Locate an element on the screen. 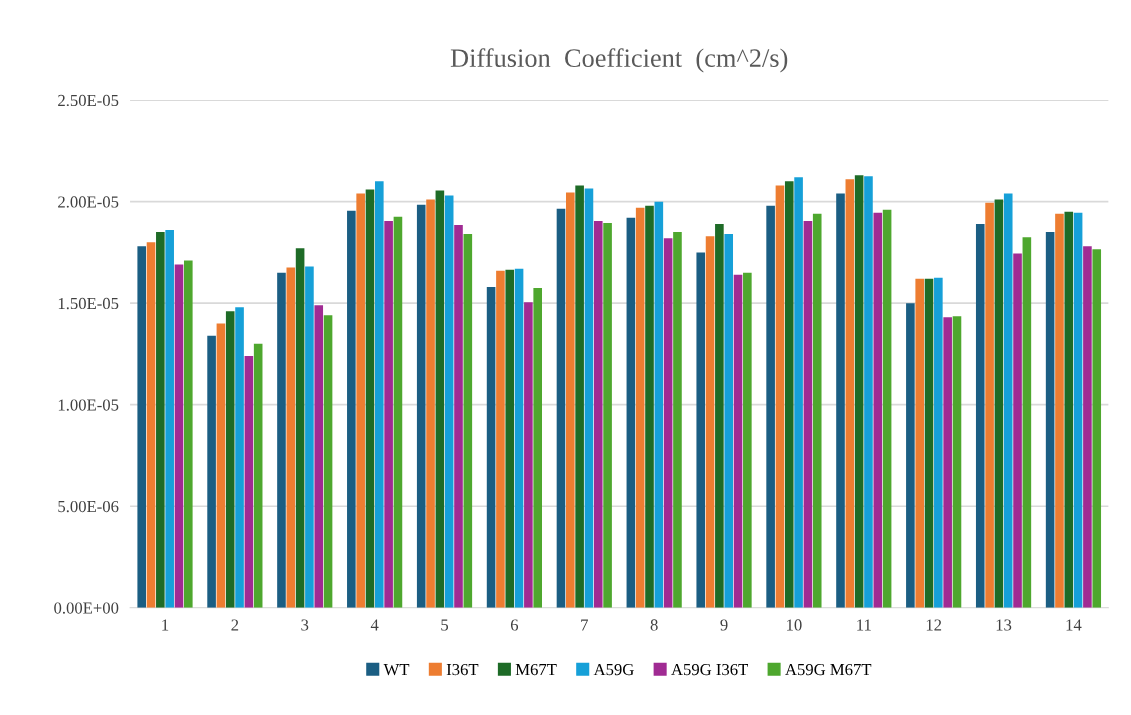 This screenshot has width=1131, height=715. x-tick-label: 14 is located at coordinates (1074, 625).